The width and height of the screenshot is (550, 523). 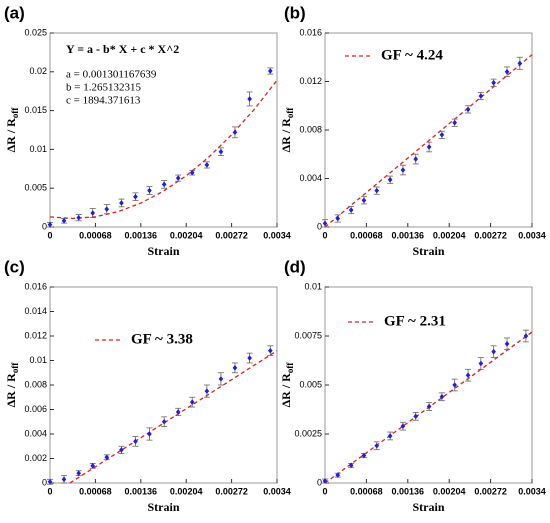 I want to click on y-tick-label: 0.008, so click(x=310, y=129).